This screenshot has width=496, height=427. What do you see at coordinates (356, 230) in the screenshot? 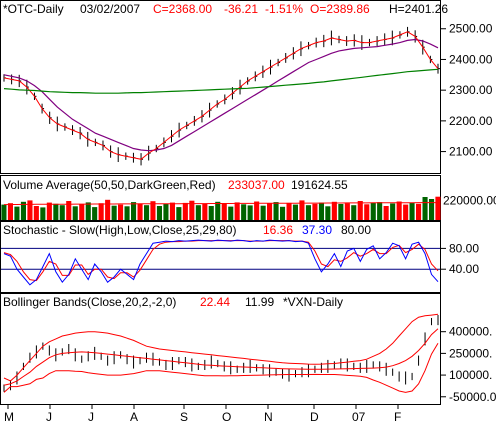
I see `stoch-legend-value3: 80.00` at bounding box center [356, 230].